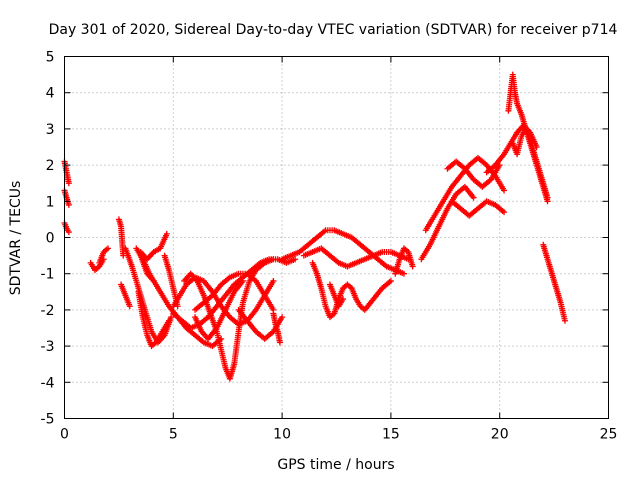 The width and height of the screenshot is (640, 480). Describe the element at coordinates (391, 435) in the screenshot. I see `x-tick-label: 15` at that location.